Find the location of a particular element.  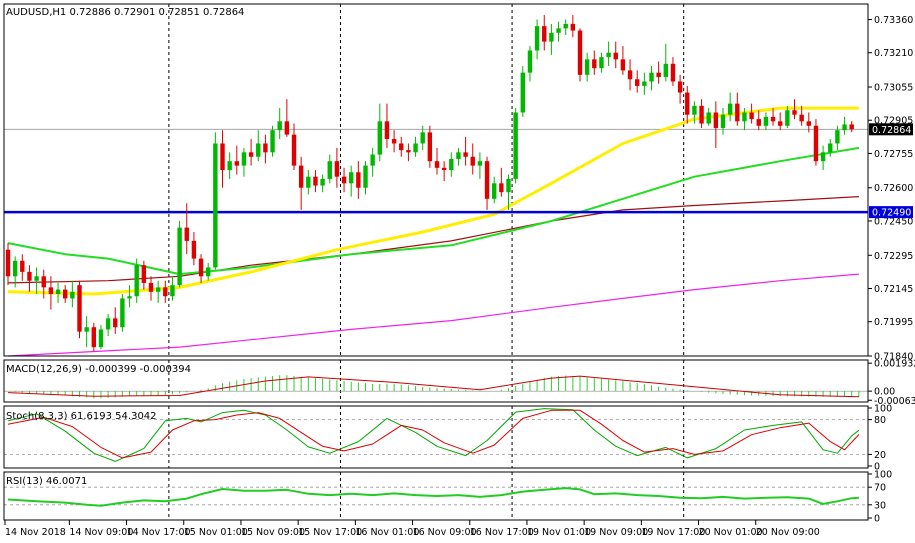

stoch-axis-tick-label: 20 is located at coordinates (880, 455).